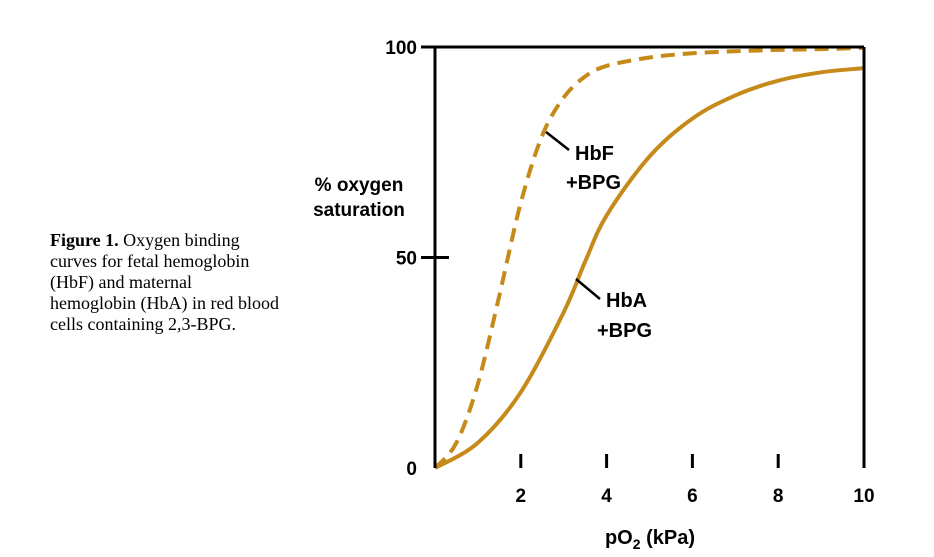 Image resolution: width=934 pixels, height=557 pixels. What do you see at coordinates (863, 496) in the screenshot?
I see `x-tick-label: 10` at bounding box center [863, 496].